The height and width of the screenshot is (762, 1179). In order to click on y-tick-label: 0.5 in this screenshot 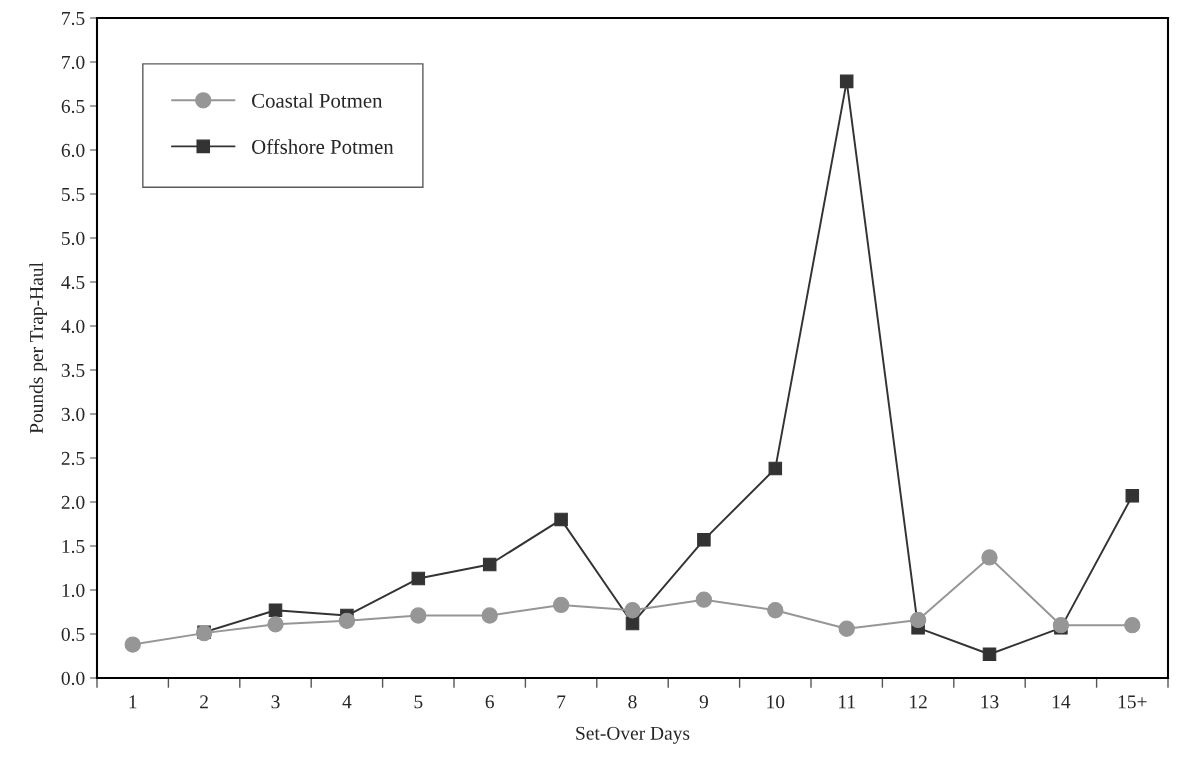, I will do `click(73, 634)`.